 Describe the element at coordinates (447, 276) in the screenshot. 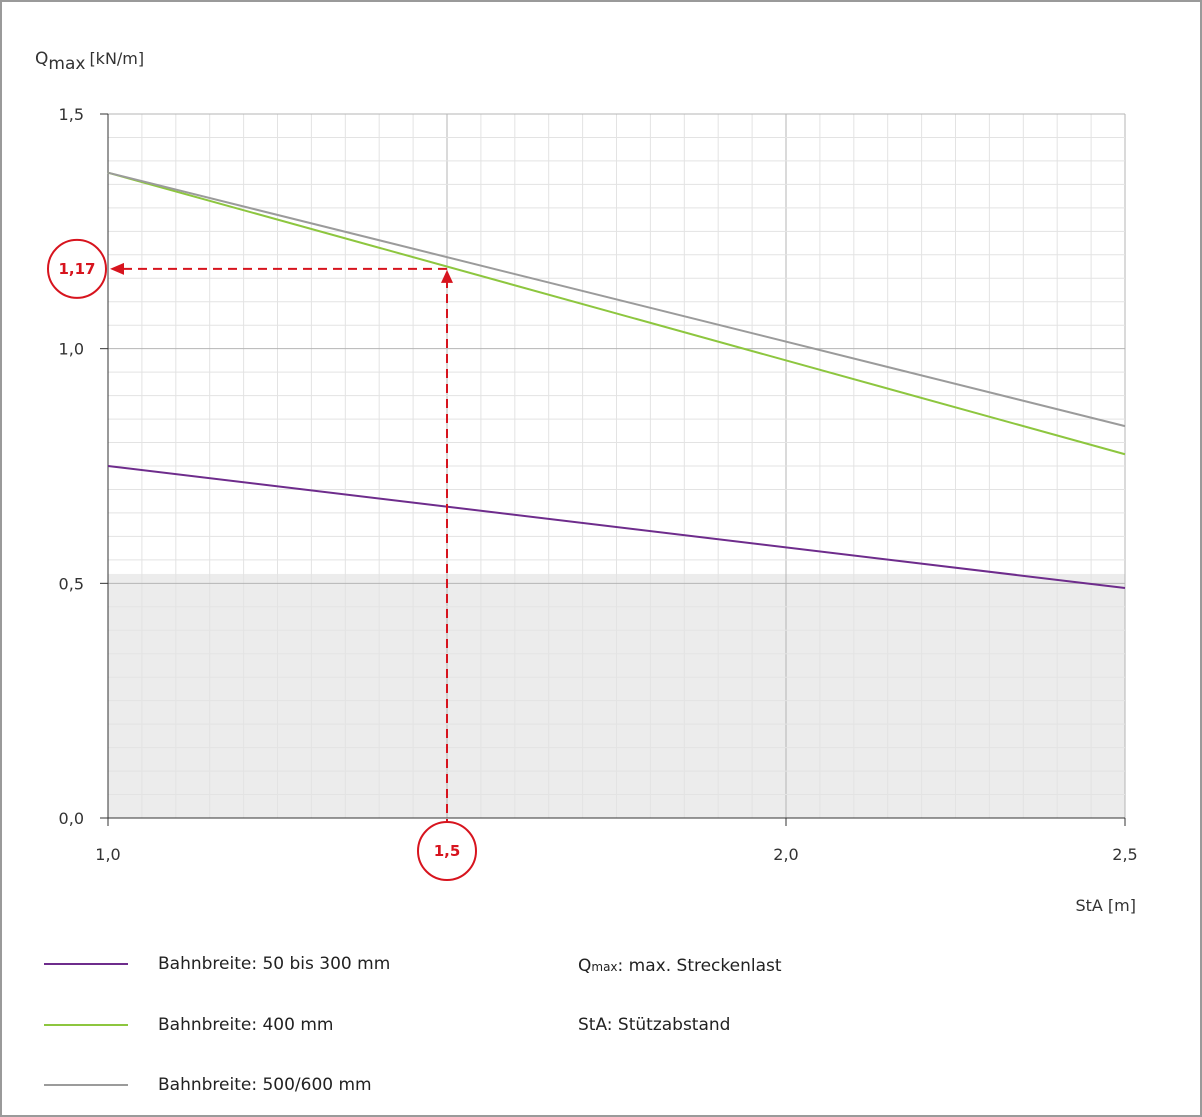

I see `annotation-arrow-up` at that location.